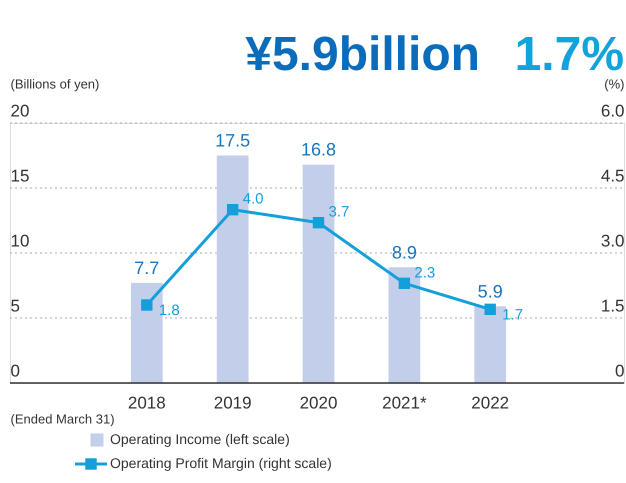  Describe the element at coordinates (612, 306) in the screenshot. I see `y2-tick-label: 1.5` at that location.